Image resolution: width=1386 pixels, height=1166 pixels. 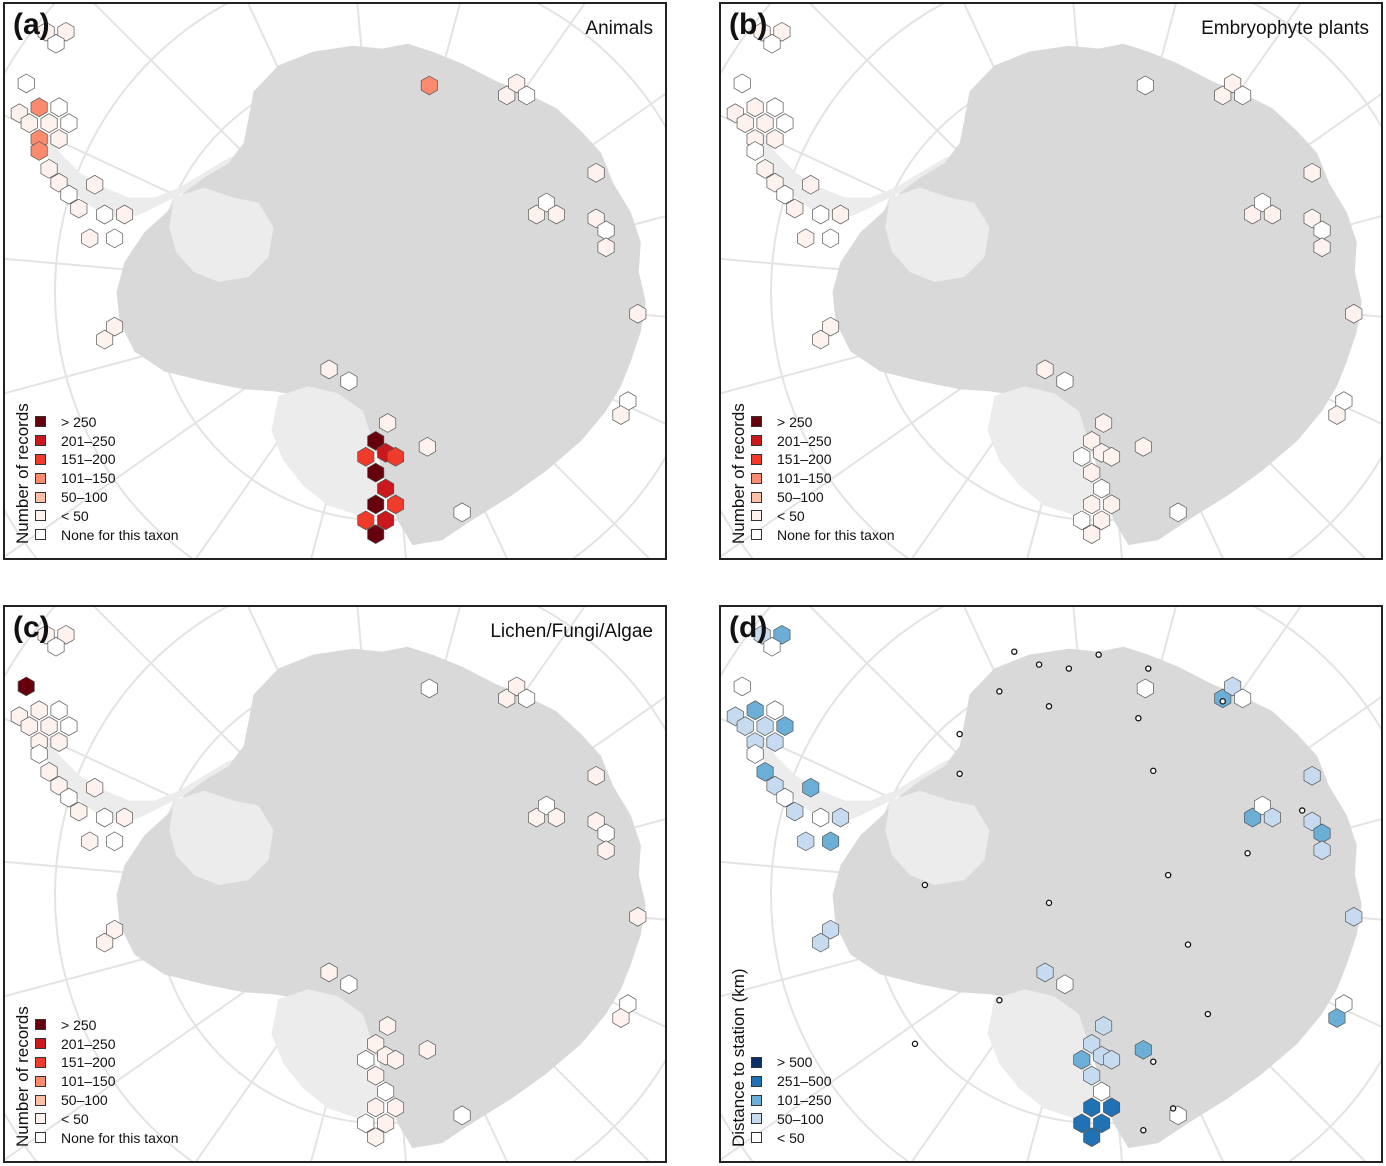 I want to click on legend-label: > 500, so click(x=795, y=1062).